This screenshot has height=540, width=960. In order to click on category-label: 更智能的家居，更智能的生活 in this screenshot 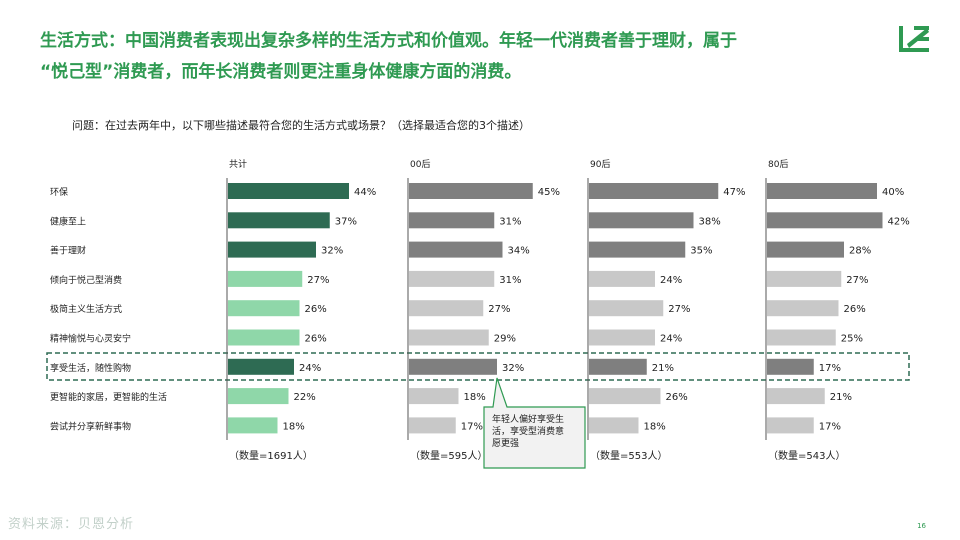, I will do `click(108, 397)`.